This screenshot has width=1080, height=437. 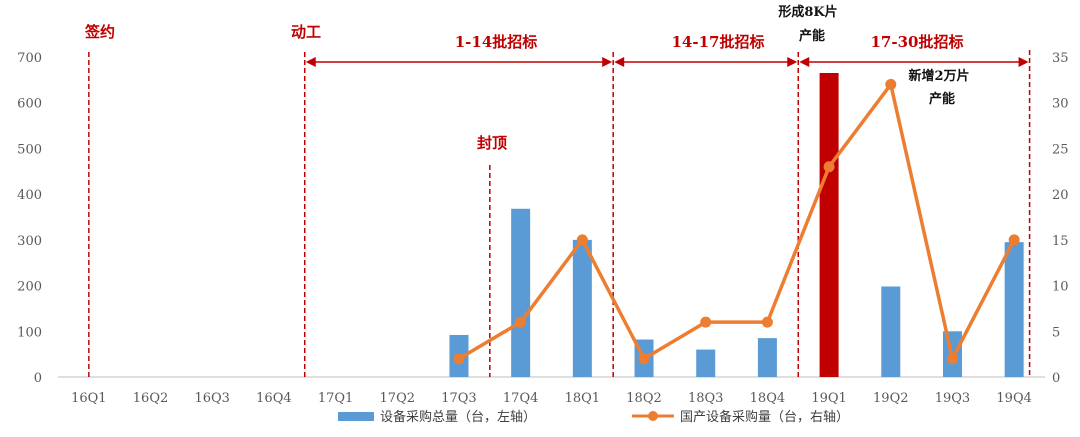 I want to click on annotation-capacity-1-line2: 产能, so click(x=812, y=36).